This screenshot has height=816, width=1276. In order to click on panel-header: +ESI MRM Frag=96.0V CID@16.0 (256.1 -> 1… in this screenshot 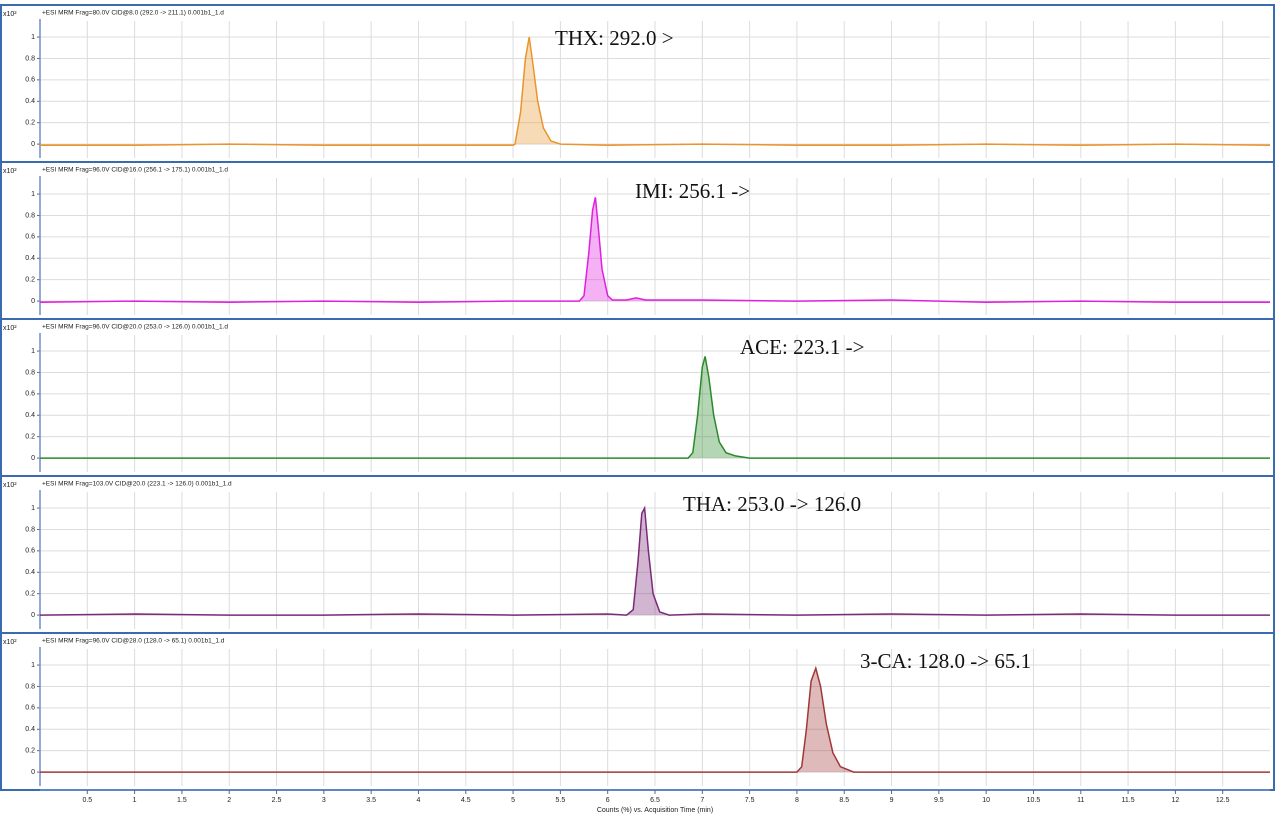, I will do `click(135, 170)`.